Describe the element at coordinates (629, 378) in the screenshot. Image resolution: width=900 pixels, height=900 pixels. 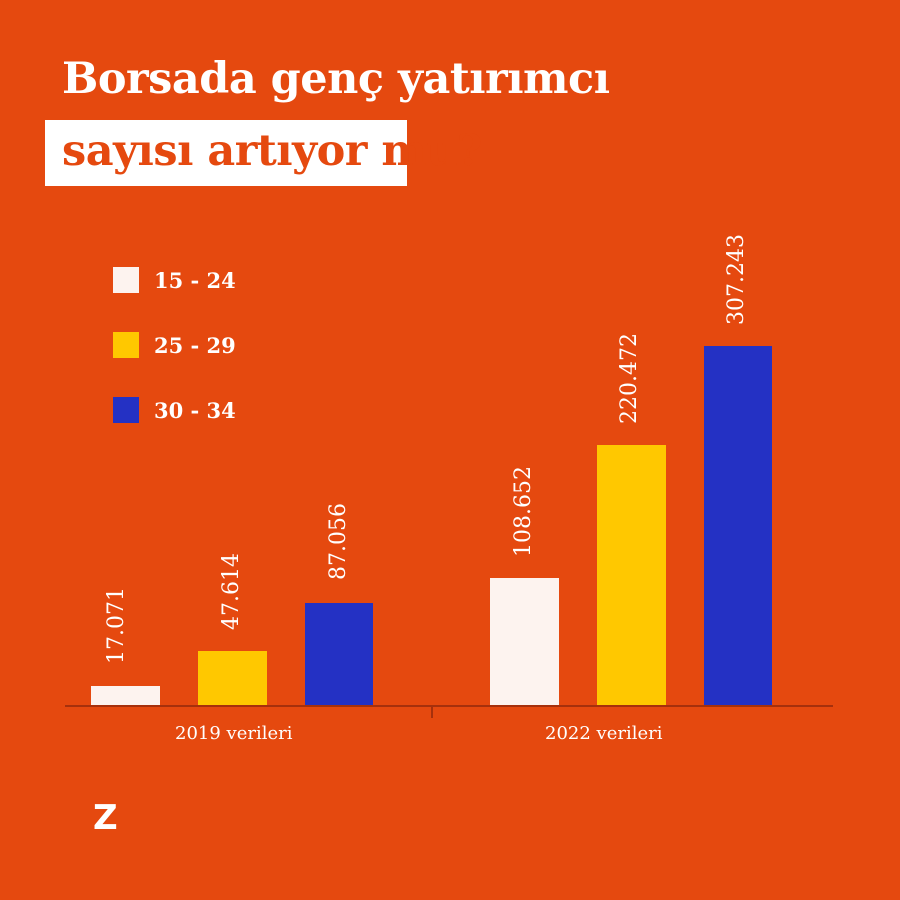
I see `value-label: 220.472` at that location.